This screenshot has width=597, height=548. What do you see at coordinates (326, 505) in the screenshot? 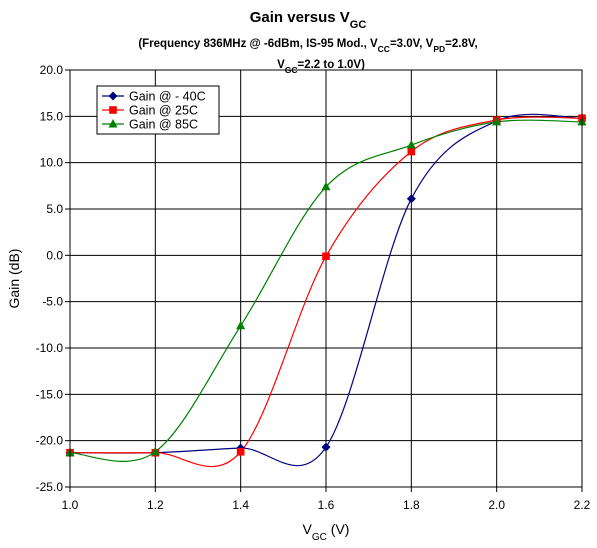
I see `x-tick-label: 1.6` at bounding box center [326, 505].